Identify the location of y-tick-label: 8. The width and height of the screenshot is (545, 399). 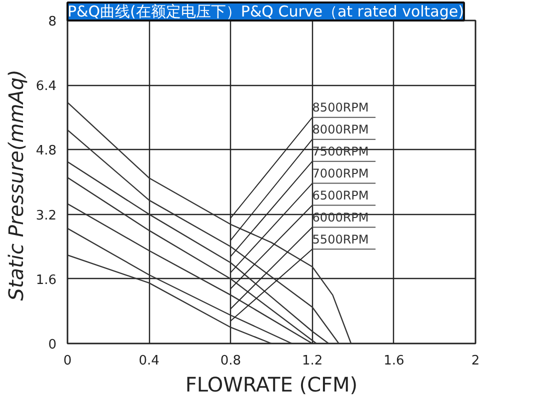
(52, 22).